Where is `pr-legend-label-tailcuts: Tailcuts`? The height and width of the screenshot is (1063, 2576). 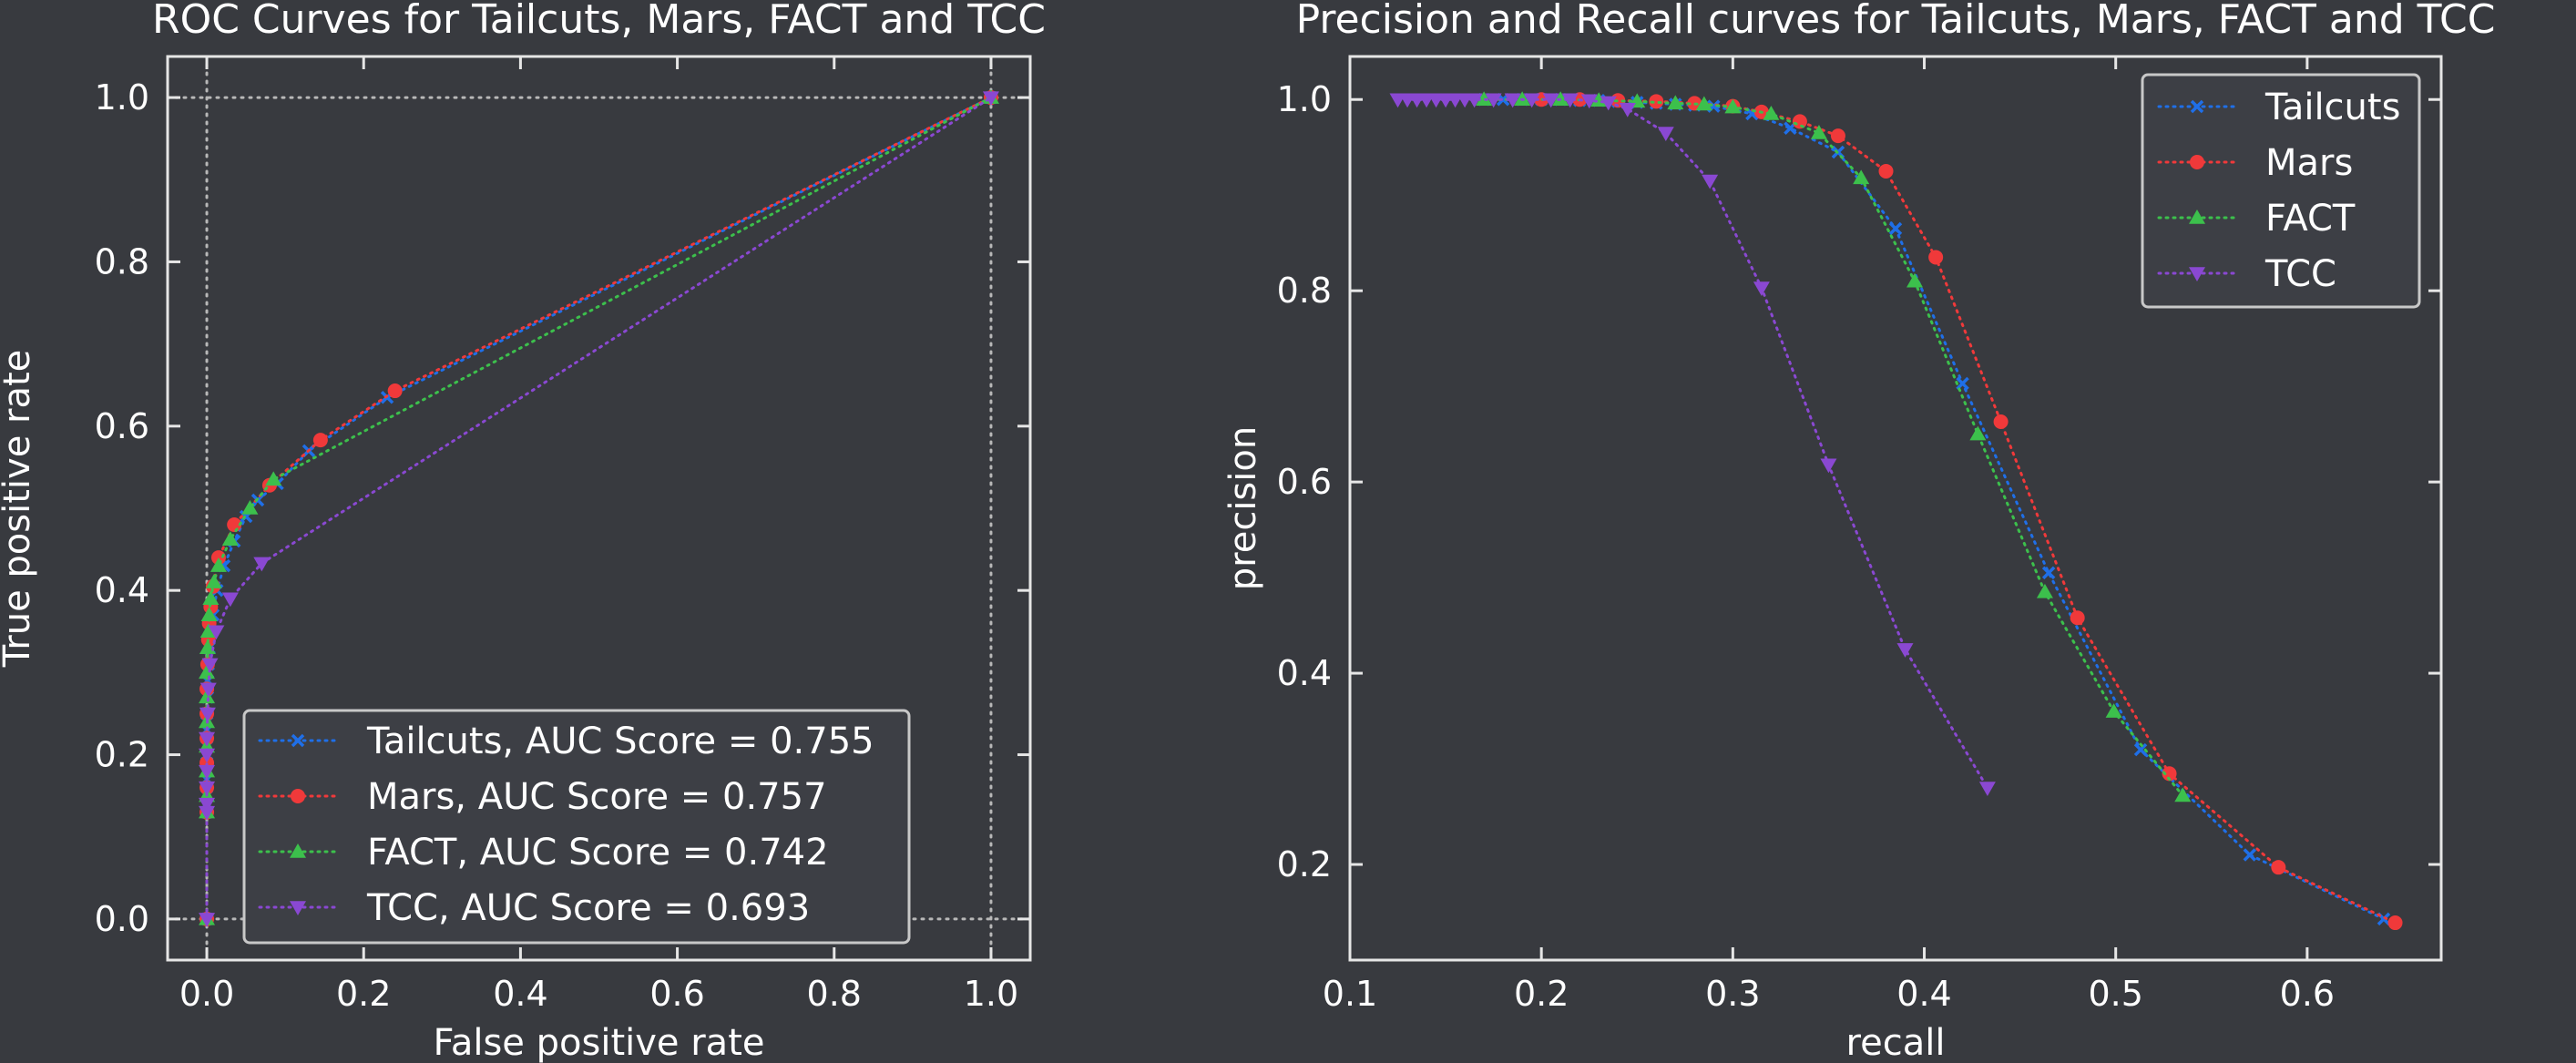 pr-legend-label-tailcuts: Tailcuts is located at coordinates (2332, 107).